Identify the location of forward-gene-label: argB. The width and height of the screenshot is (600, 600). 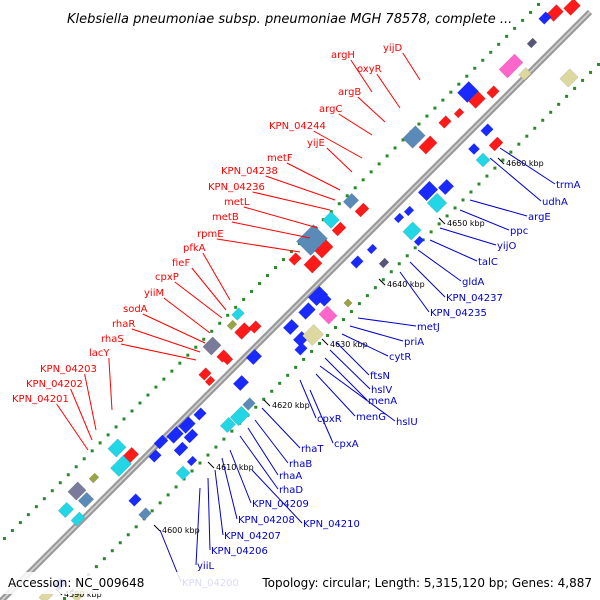
(349, 92).